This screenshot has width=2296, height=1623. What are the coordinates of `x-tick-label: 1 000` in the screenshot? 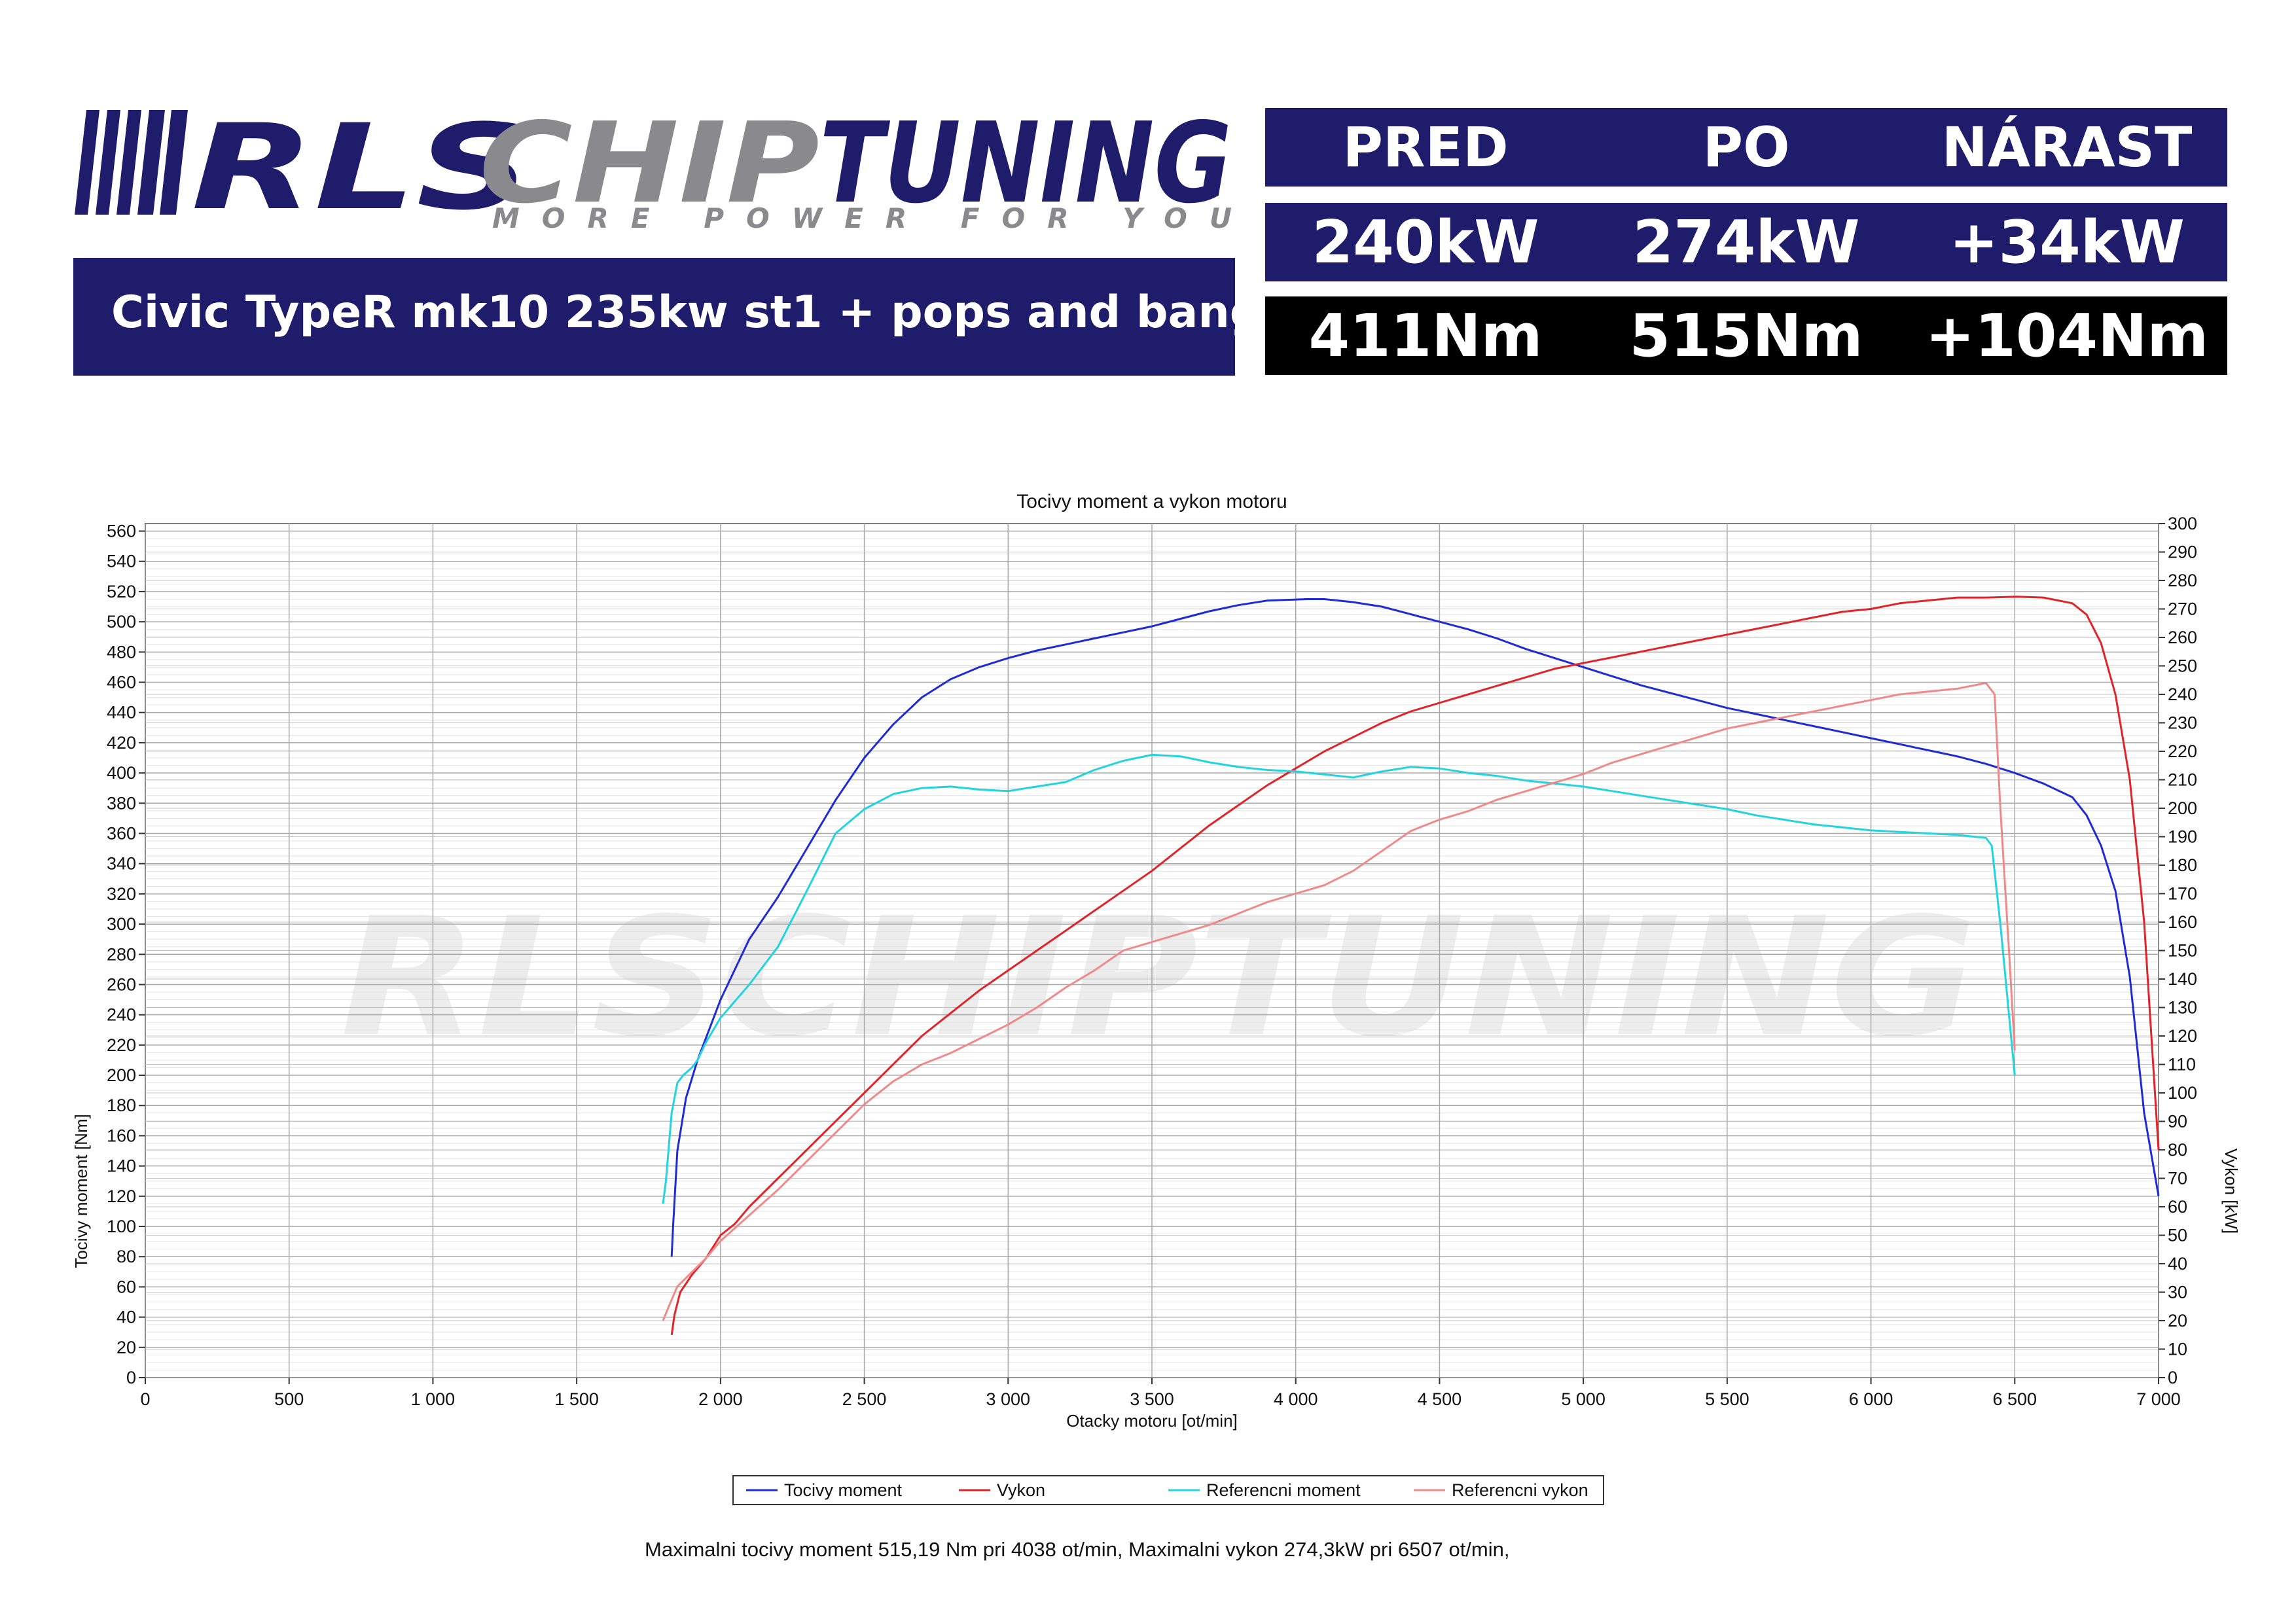 It's located at (433, 1399).